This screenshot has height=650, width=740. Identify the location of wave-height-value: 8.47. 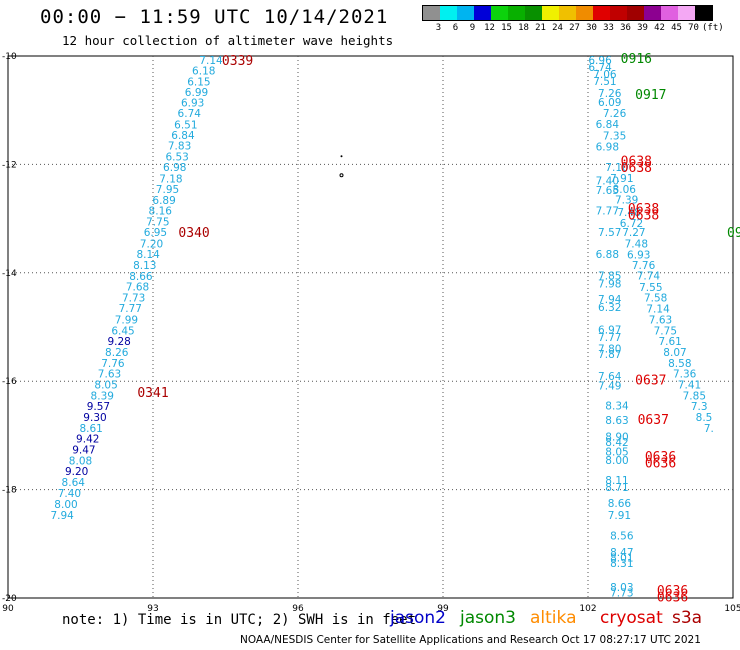
(621, 553).